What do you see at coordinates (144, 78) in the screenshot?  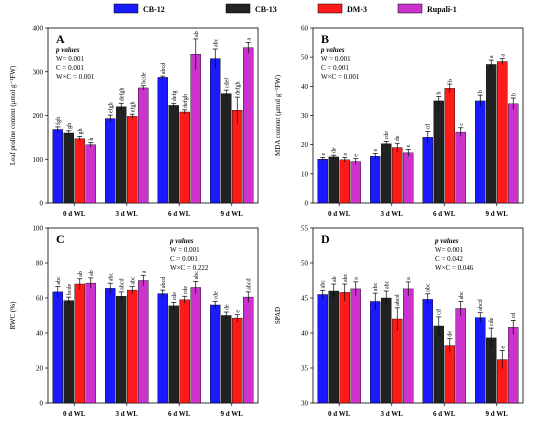 I see `significance-letter: bcde` at bounding box center [144, 78].